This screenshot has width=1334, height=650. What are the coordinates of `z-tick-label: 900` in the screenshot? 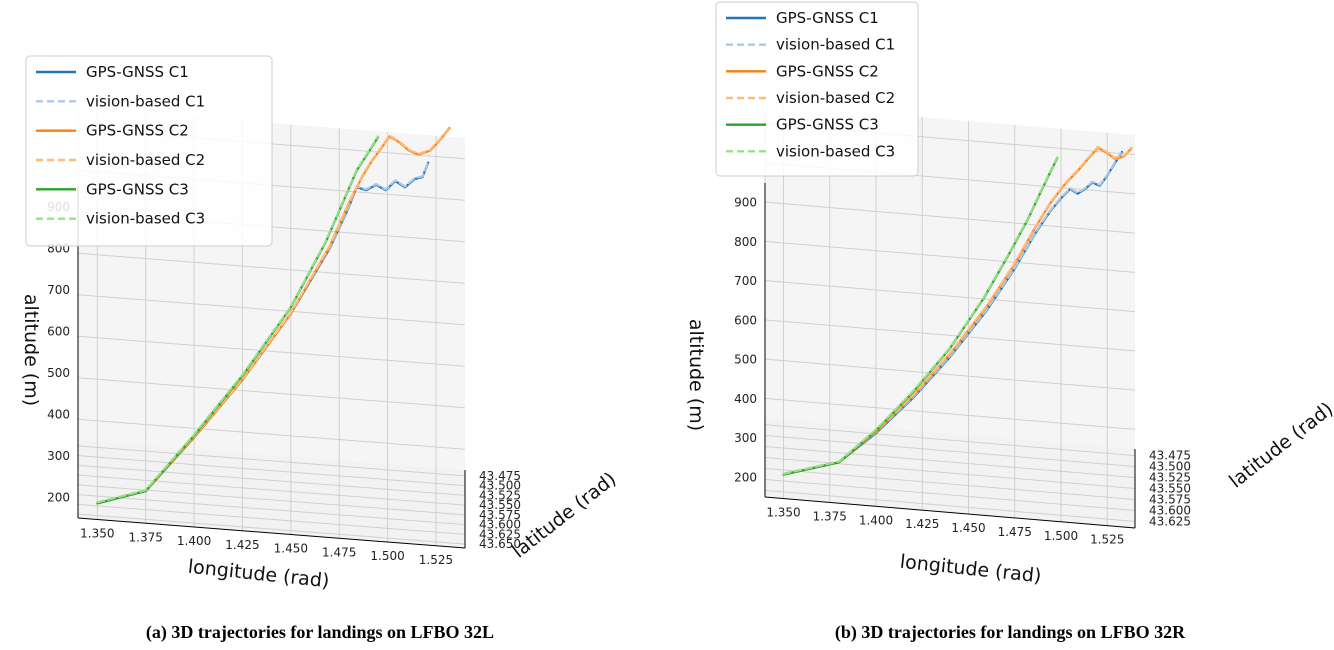 It's located at (745, 203).